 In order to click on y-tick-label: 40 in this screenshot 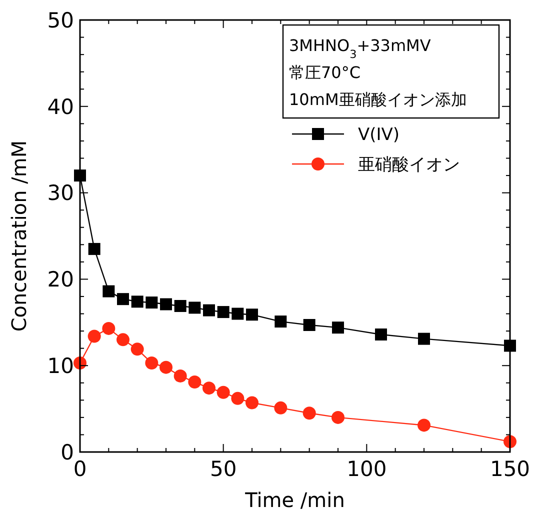, I will do `click(60, 106)`.